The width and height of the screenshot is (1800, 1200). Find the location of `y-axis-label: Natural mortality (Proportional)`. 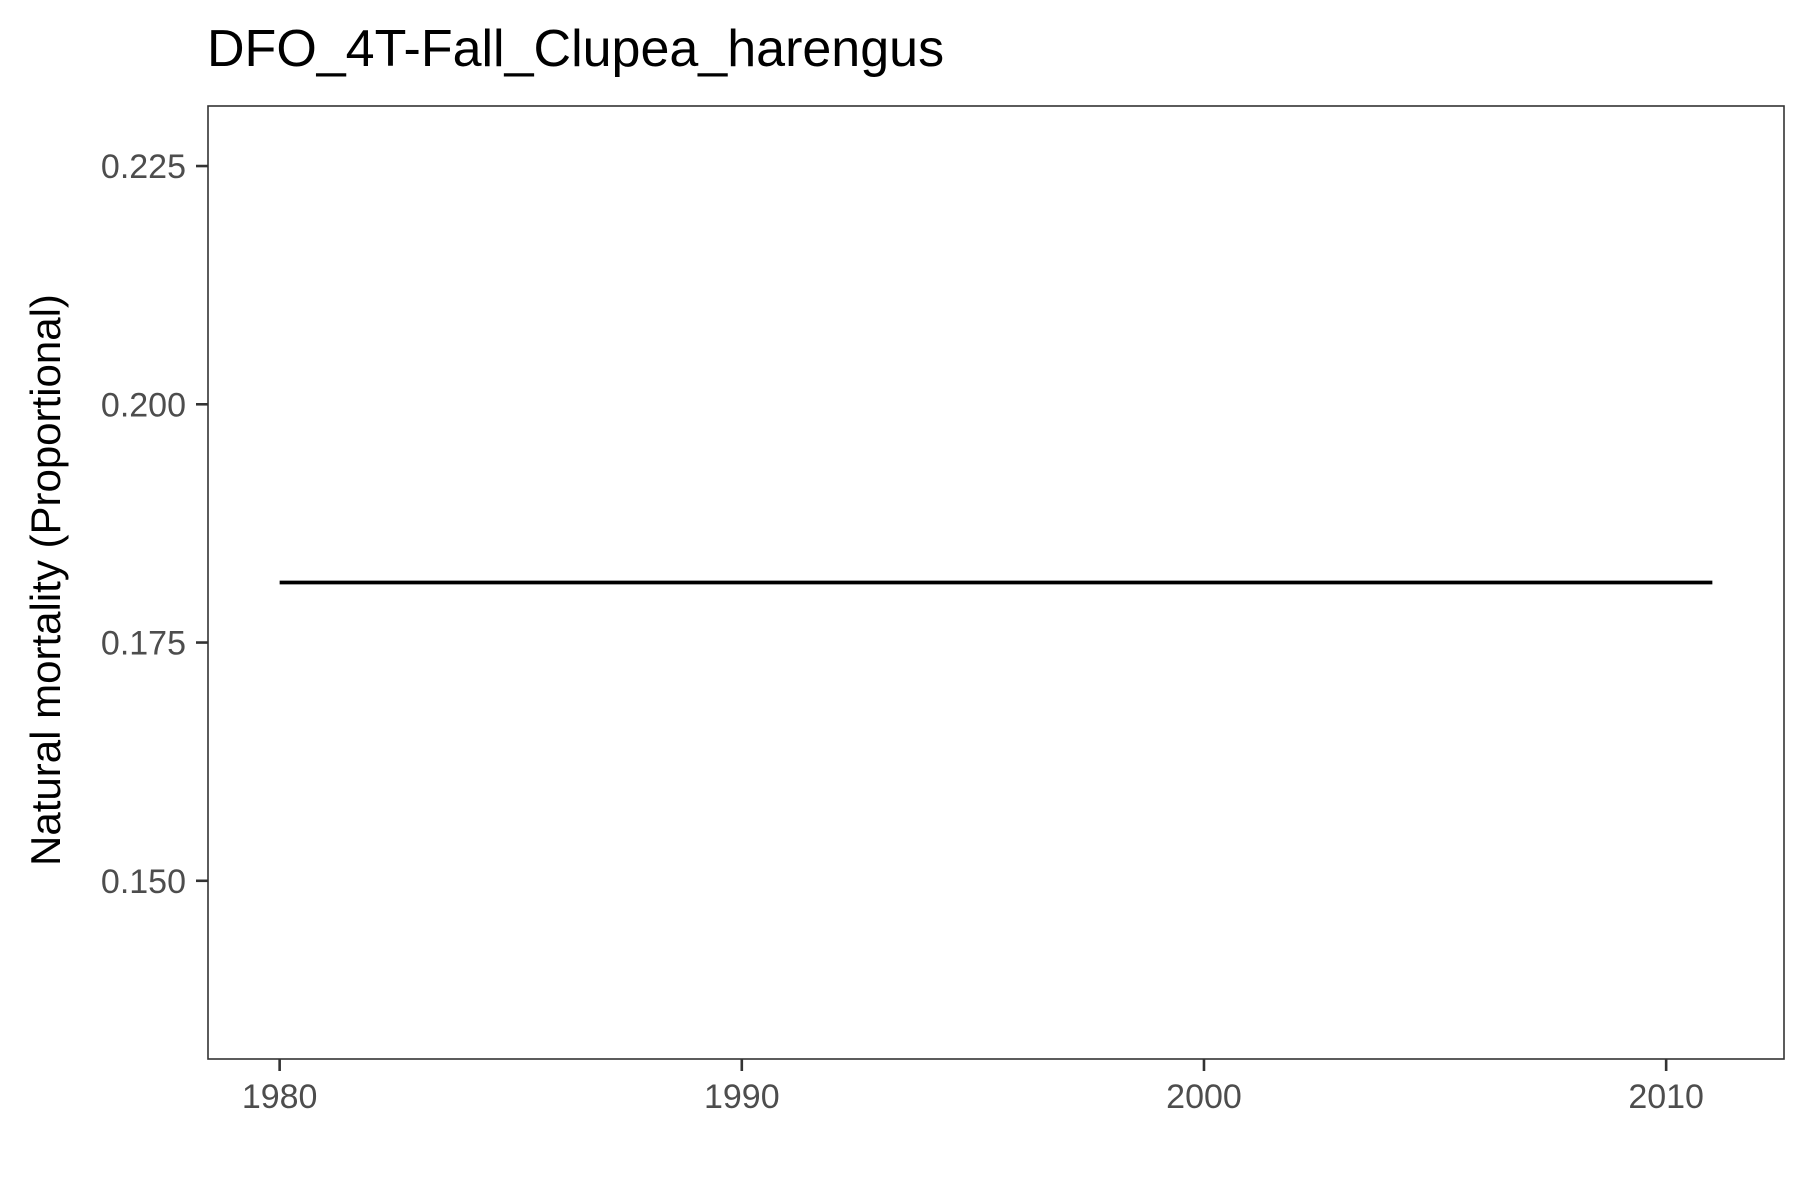

y-axis-label: Natural mortality (Proportional) is located at coordinates (45, 580).